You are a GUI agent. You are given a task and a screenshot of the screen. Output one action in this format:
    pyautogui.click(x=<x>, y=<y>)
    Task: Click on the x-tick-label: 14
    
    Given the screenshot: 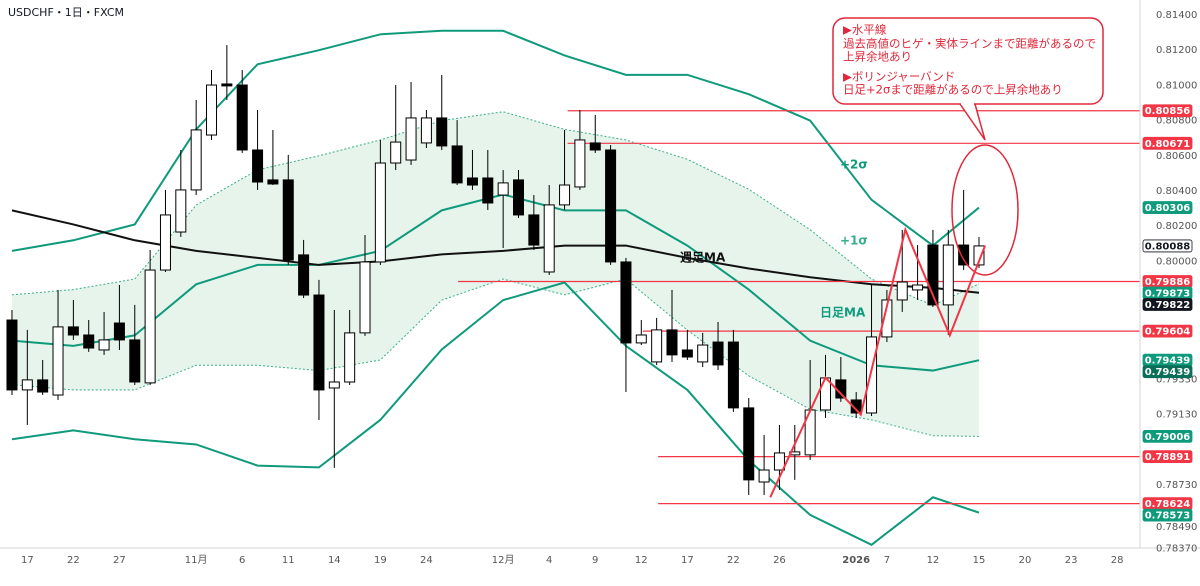 What is the action you would take?
    pyautogui.click(x=334, y=560)
    